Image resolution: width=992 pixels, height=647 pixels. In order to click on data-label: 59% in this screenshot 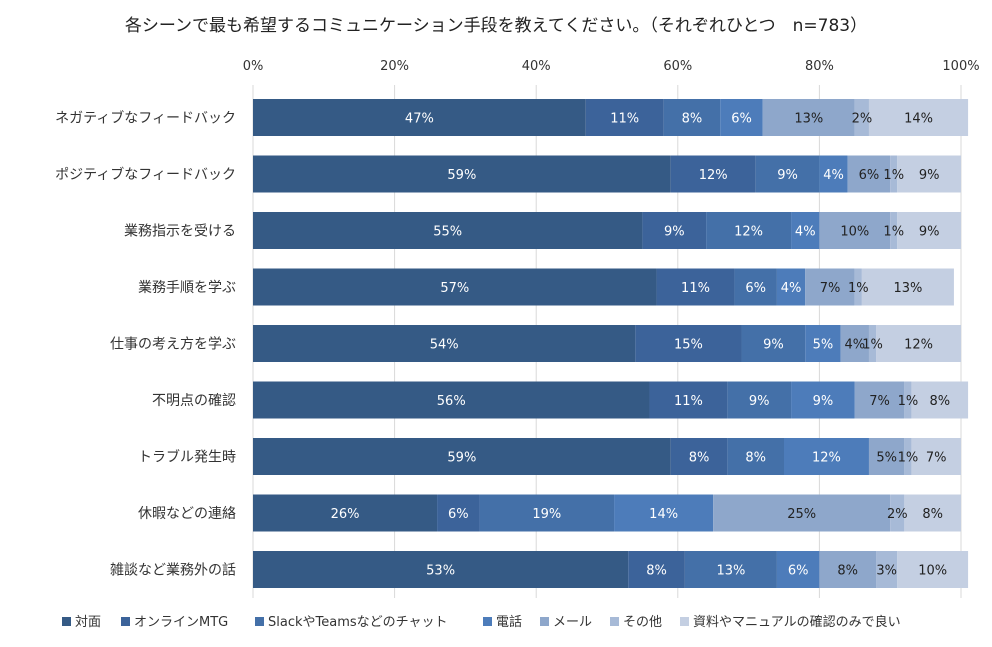, I will do `click(461, 458)`.